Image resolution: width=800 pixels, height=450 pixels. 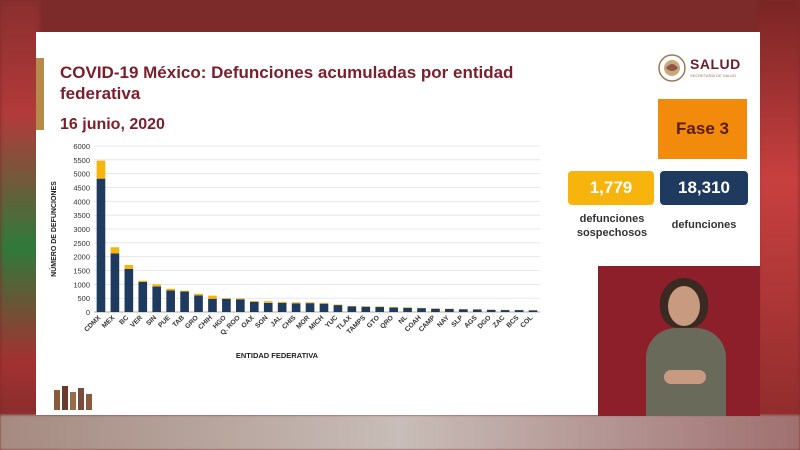 What do you see at coordinates (277, 355) in the screenshot?
I see `x-axis-label: ENTIDAD FEDERATIVA` at bounding box center [277, 355].